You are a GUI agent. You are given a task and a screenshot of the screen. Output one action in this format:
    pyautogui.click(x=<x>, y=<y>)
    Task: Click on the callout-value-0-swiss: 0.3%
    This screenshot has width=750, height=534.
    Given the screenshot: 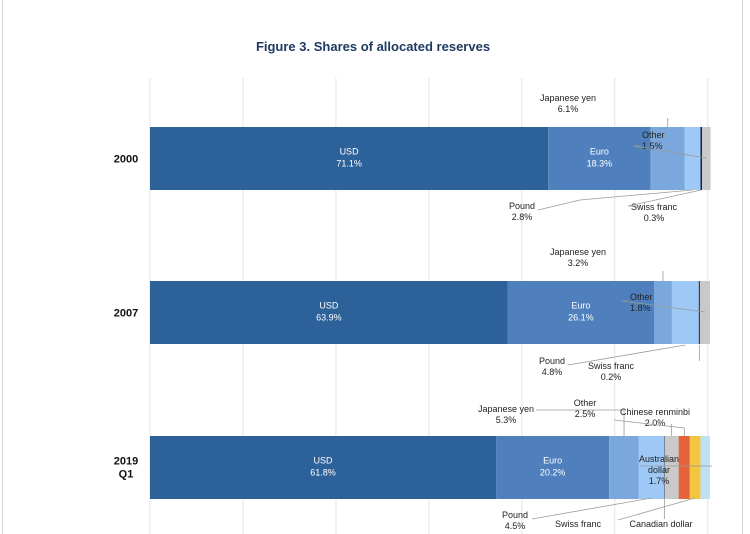 What is the action you would take?
    pyautogui.click(x=654, y=218)
    